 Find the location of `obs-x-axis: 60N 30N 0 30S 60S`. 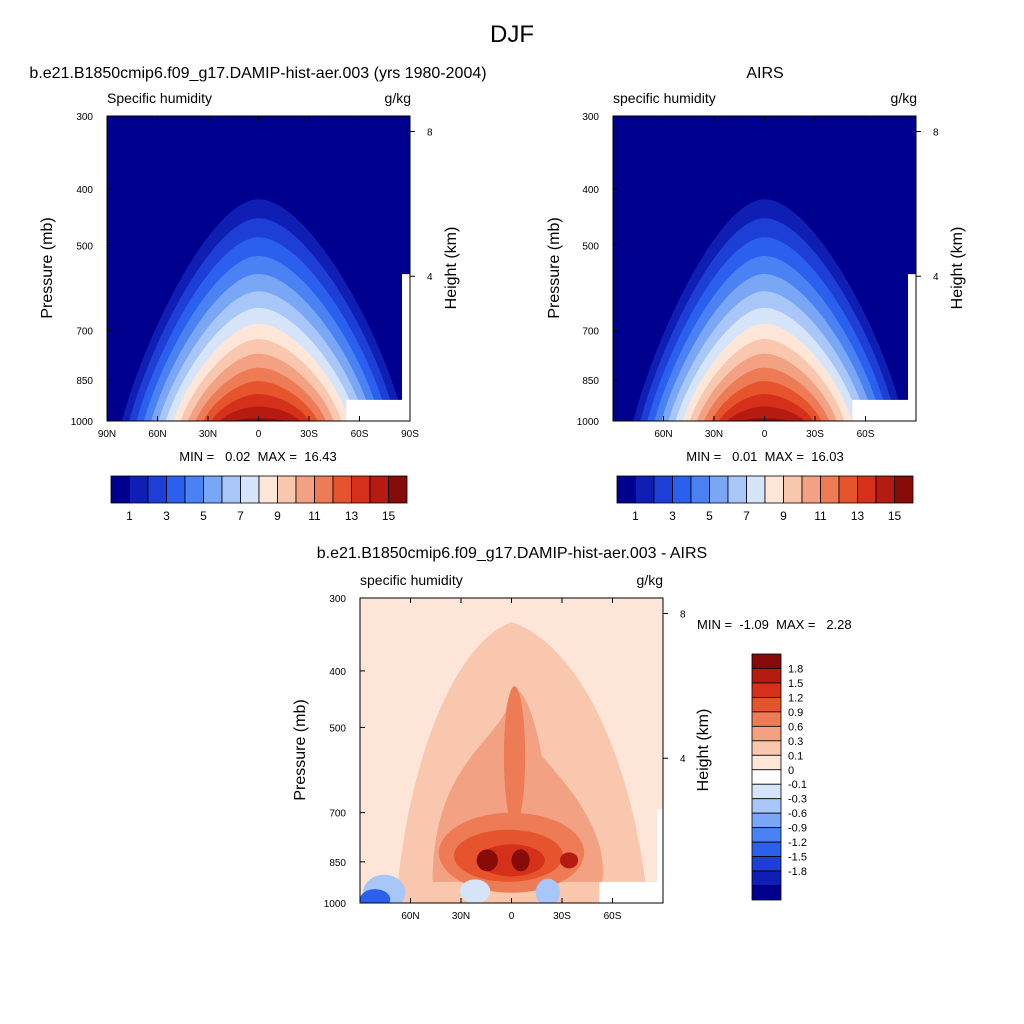

obs-x-axis: 60N 30N 0 30S 60S is located at coordinates (764, 278).